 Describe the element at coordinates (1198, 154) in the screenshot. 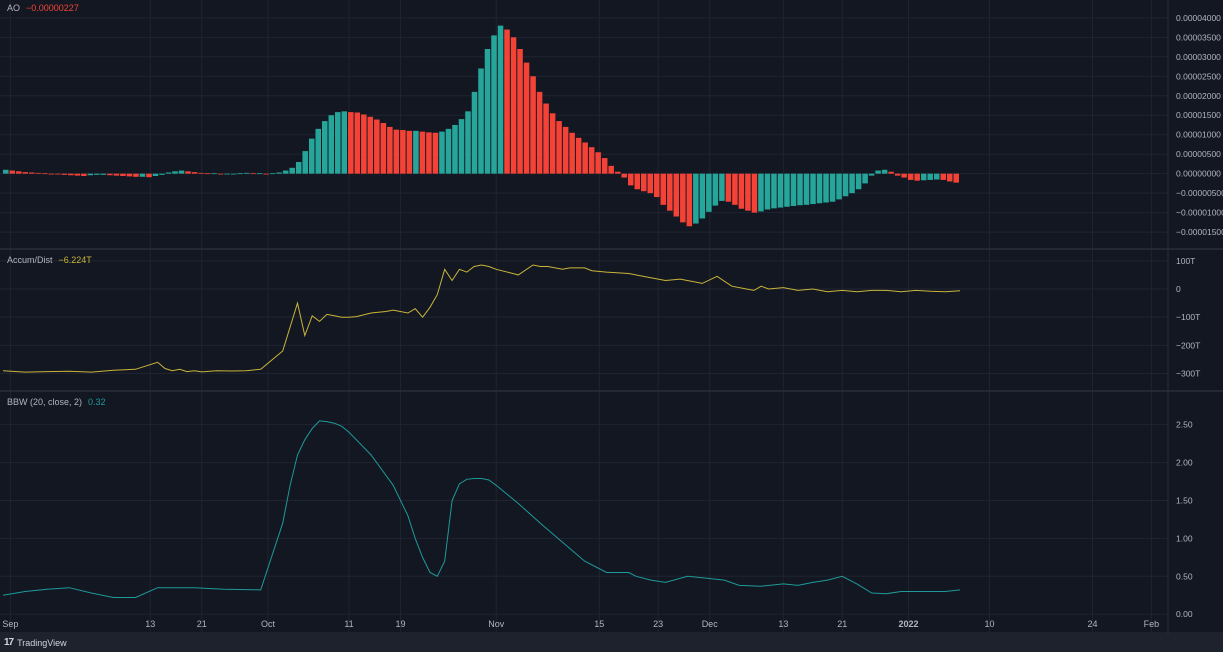

I see `y-tick-label: 0.00000500` at that location.